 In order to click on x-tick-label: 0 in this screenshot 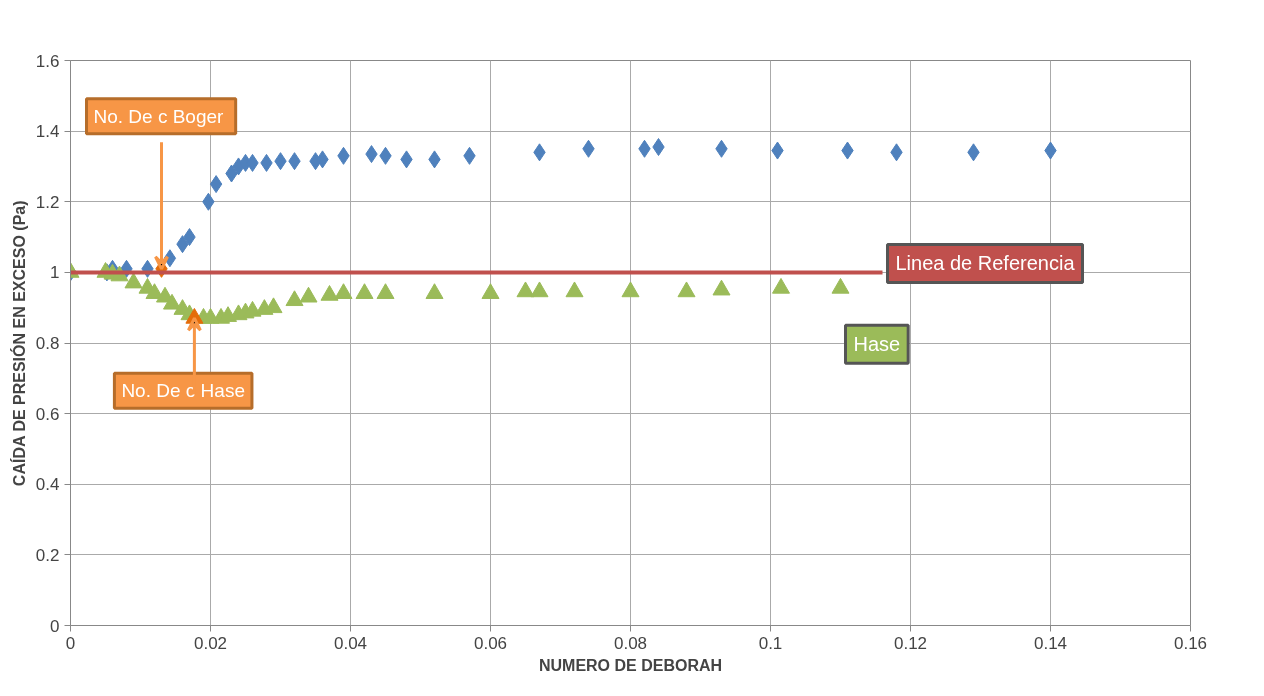, I will do `click(70, 643)`.